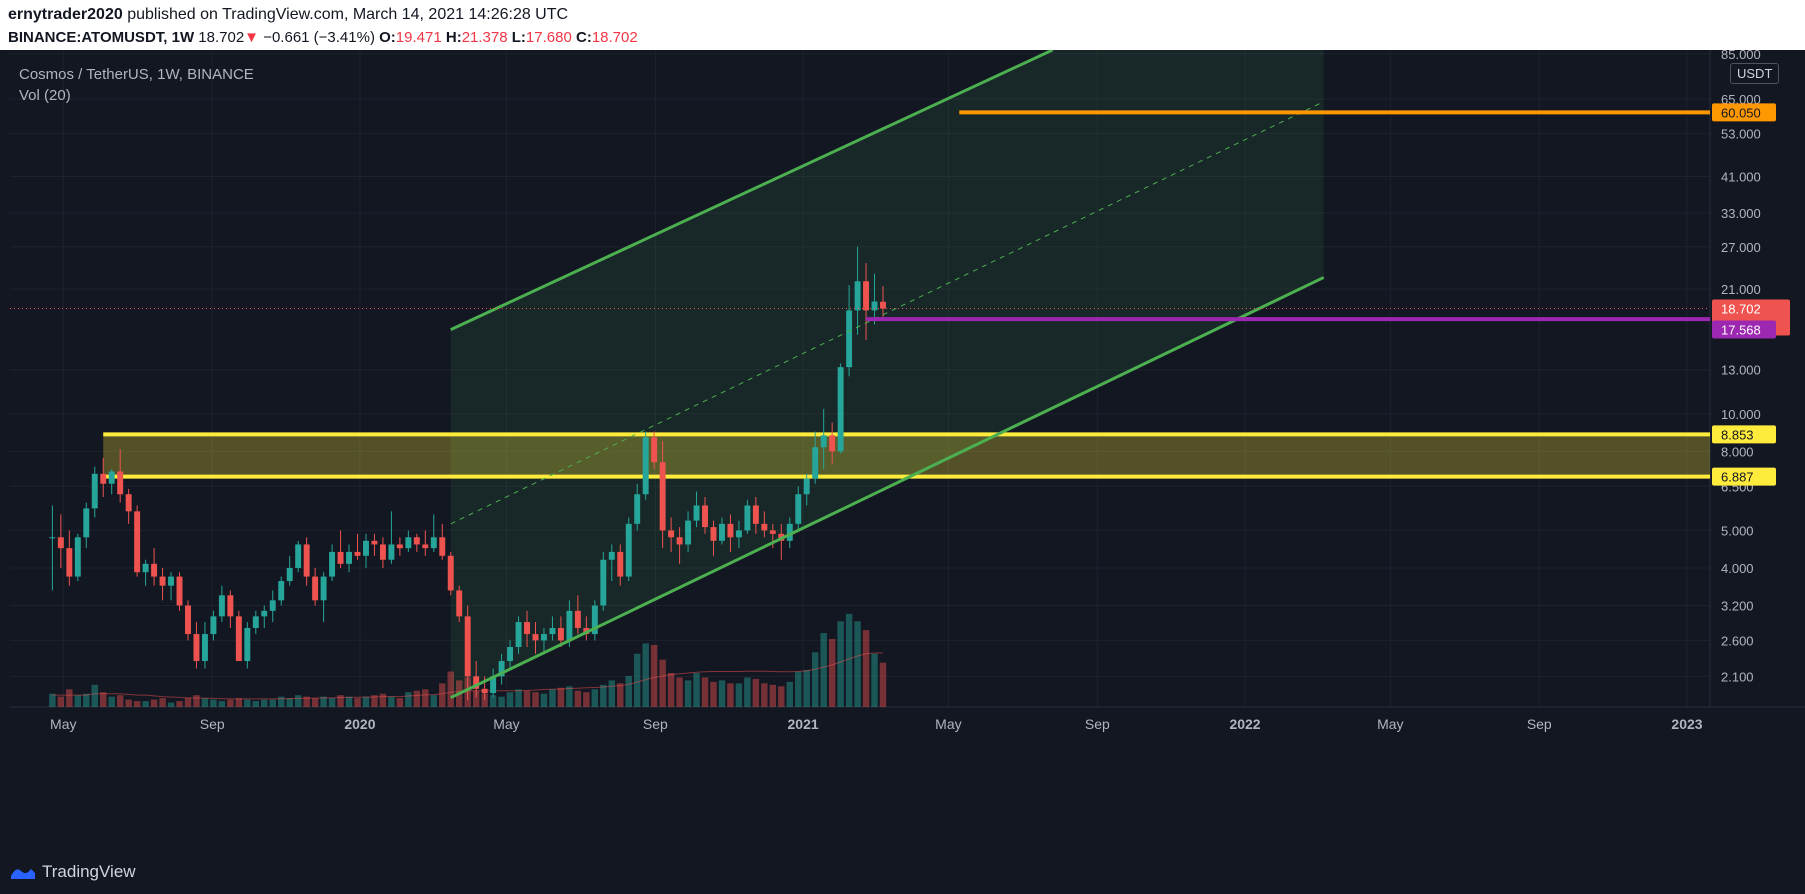 Image resolution: width=1805 pixels, height=894 pixels. I want to click on high-label: H:, so click(453, 37).